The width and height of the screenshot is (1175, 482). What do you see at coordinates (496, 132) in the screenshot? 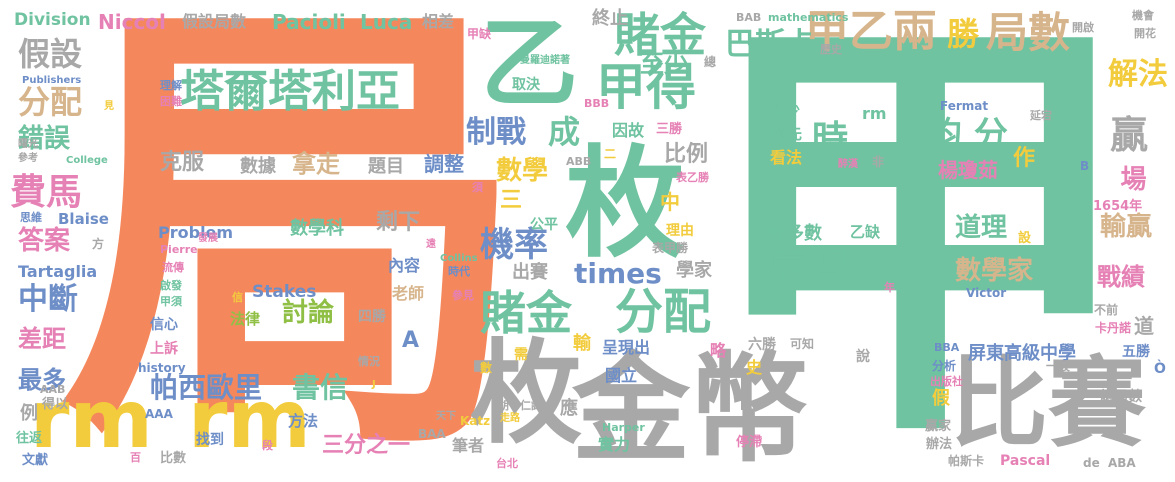
I see `cloud-word: 制戰` at bounding box center [496, 132].